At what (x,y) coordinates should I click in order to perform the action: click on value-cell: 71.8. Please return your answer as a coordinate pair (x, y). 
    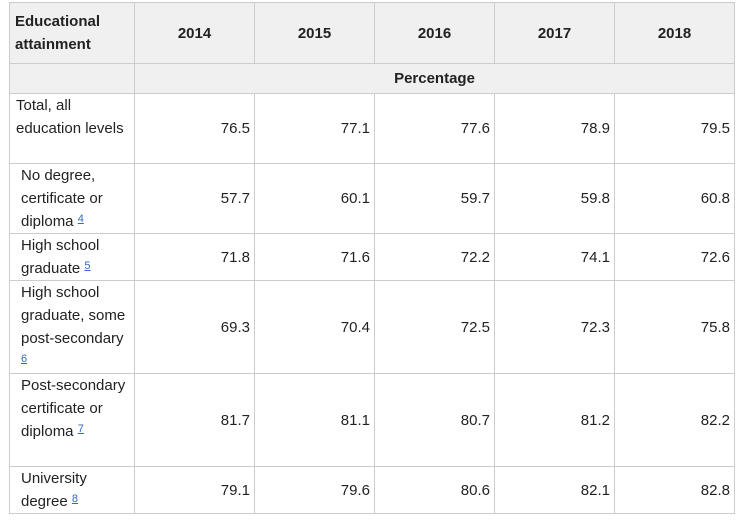
    Looking at the image, I should click on (194, 257).